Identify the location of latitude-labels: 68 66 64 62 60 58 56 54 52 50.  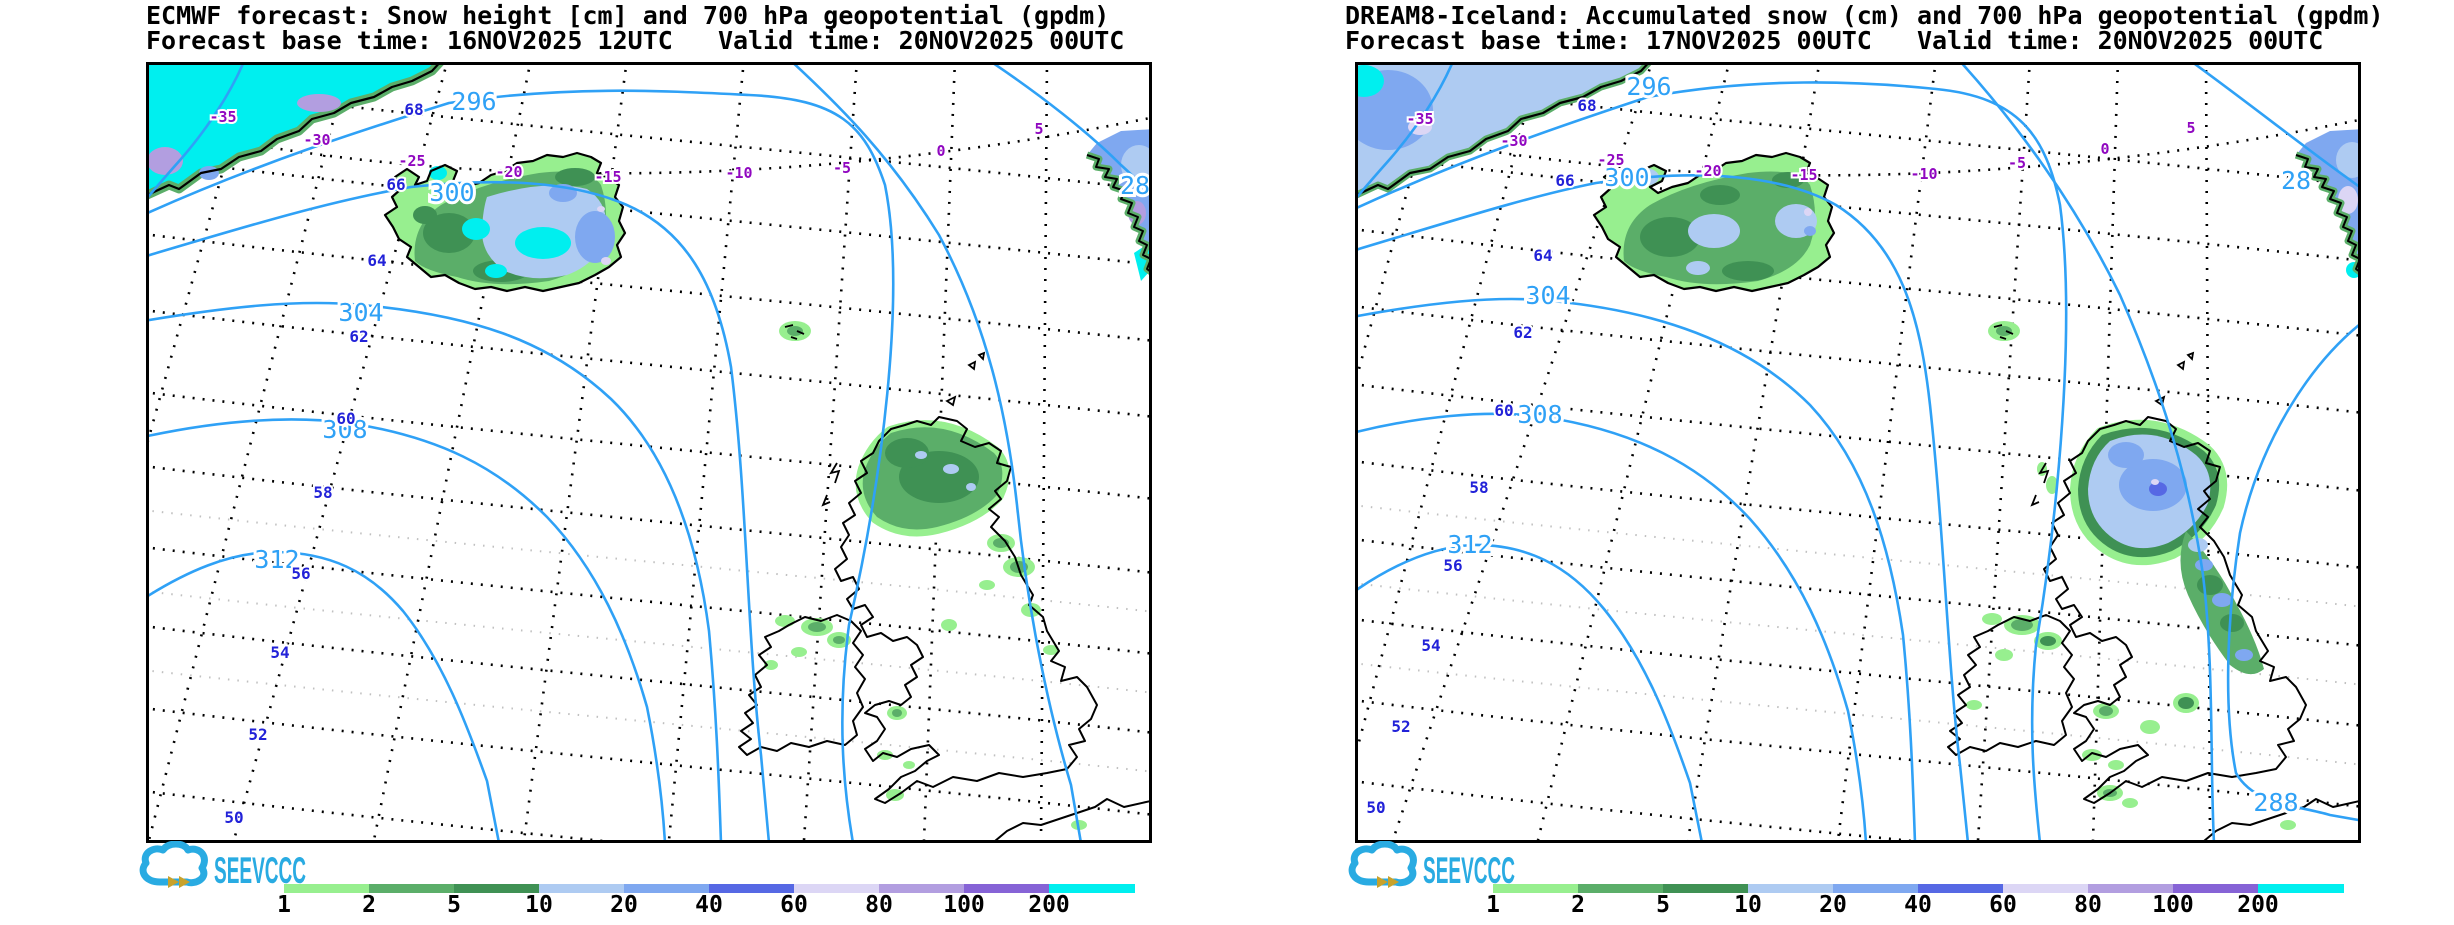
(1481, 456).